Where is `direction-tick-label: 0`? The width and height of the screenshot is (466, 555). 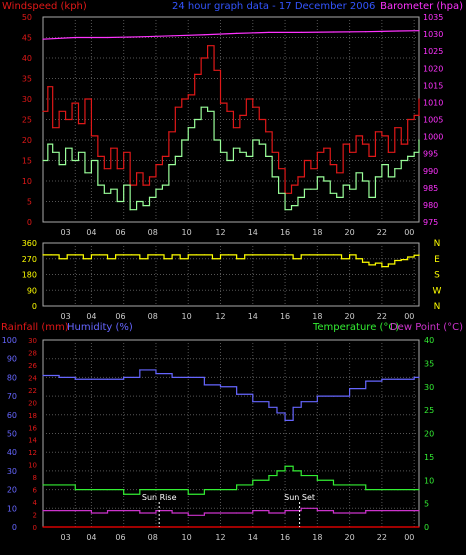
direction-tick-label: 0 is located at coordinates (34, 306).